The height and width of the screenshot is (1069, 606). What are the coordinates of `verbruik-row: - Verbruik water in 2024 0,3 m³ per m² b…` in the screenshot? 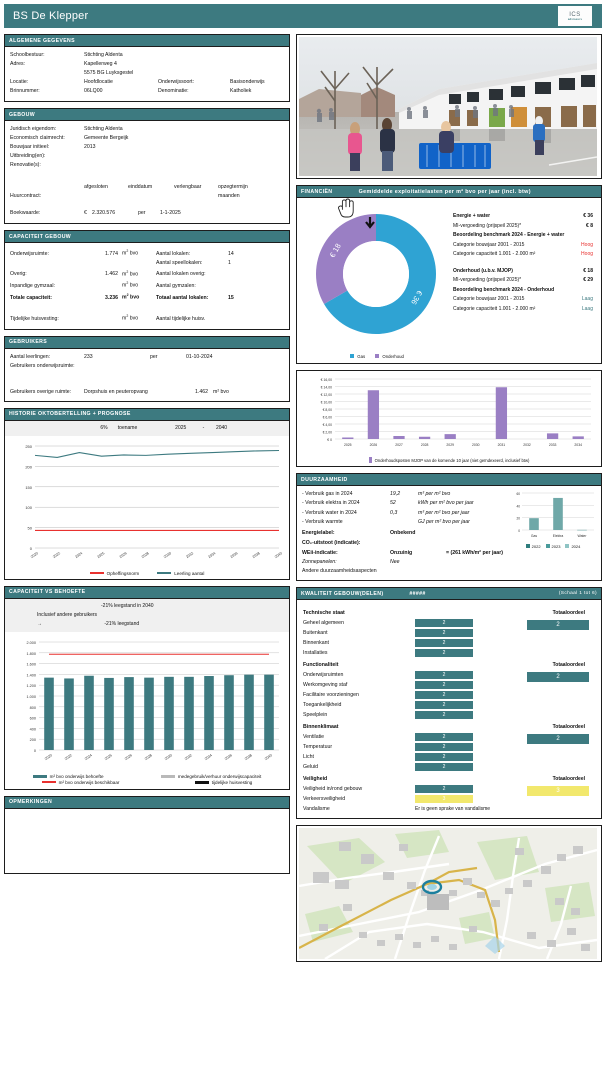 It's located at (406, 513).